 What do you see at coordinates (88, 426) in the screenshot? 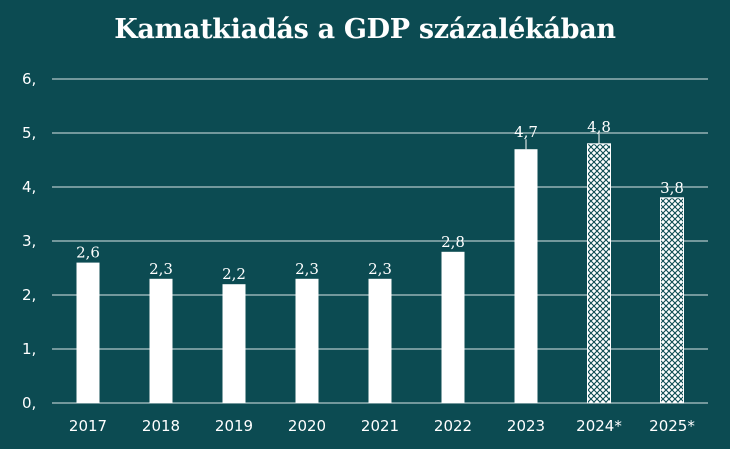
I see `x-tick-label: 2017` at bounding box center [88, 426].